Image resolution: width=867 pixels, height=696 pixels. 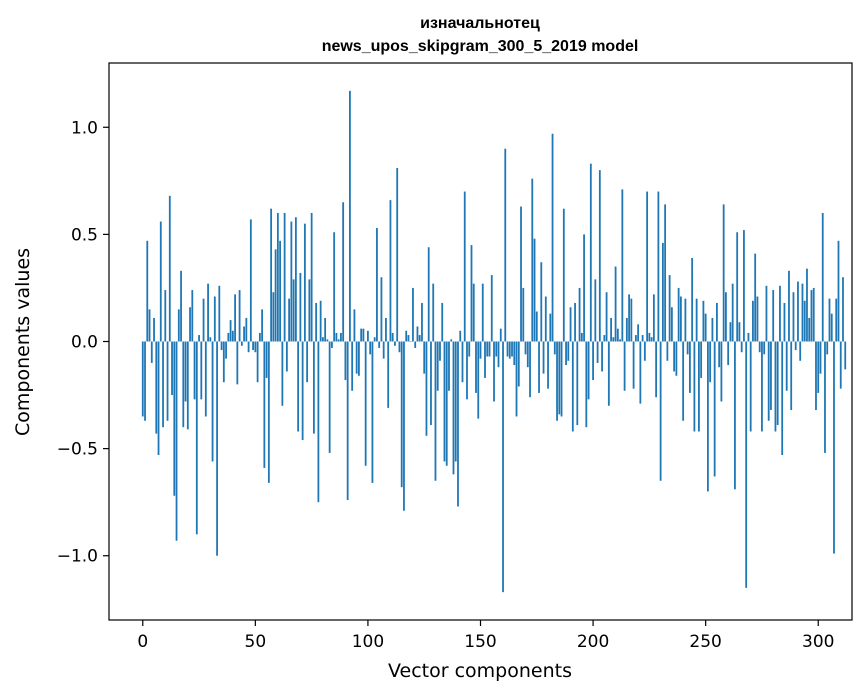 I want to click on x-tick-label-1: 50, so click(x=256, y=642).